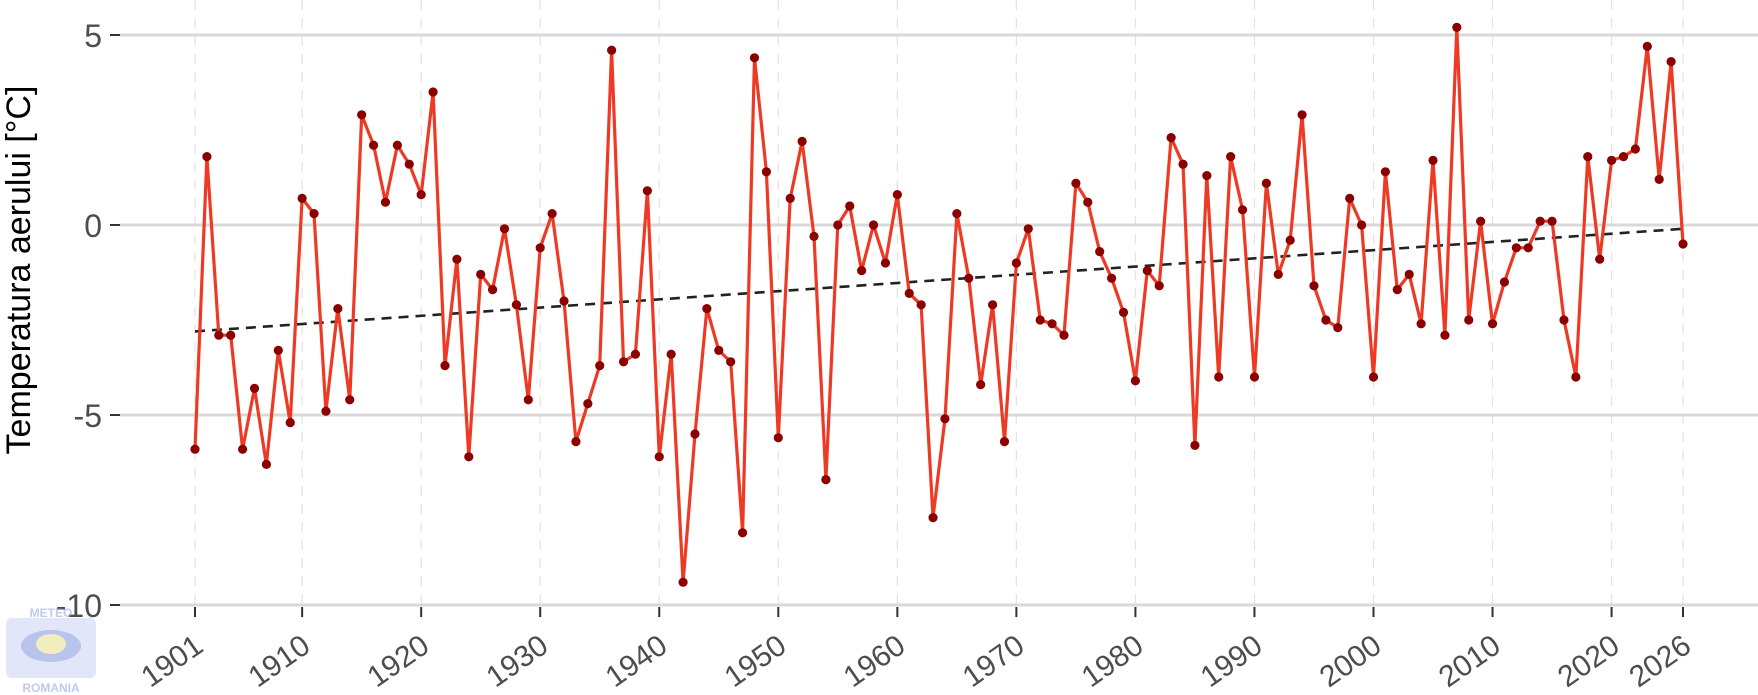  What do you see at coordinates (518, 661) in the screenshot?
I see `x-tick-label: 1930` at bounding box center [518, 661].